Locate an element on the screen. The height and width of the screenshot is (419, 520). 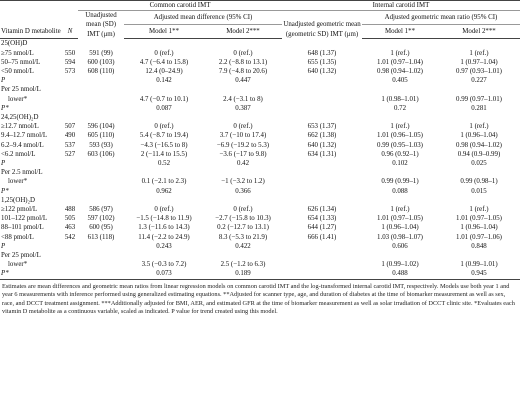
cell-model2-difference: 2.5 (−1.2 to 6.3) is located at coordinates (243, 265).